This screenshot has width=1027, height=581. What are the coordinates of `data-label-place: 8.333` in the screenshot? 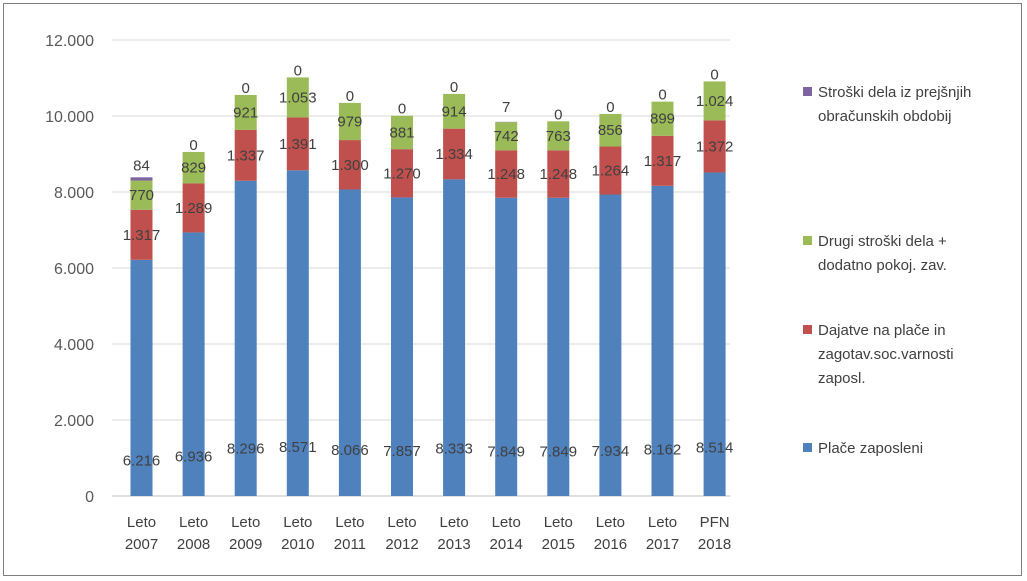 It's located at (454, 449).